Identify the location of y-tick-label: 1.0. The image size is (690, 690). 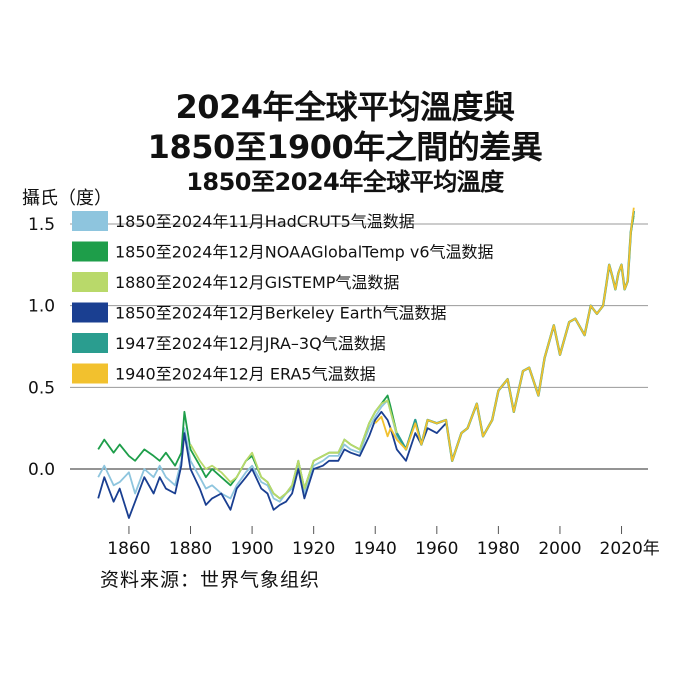
(41, 307).